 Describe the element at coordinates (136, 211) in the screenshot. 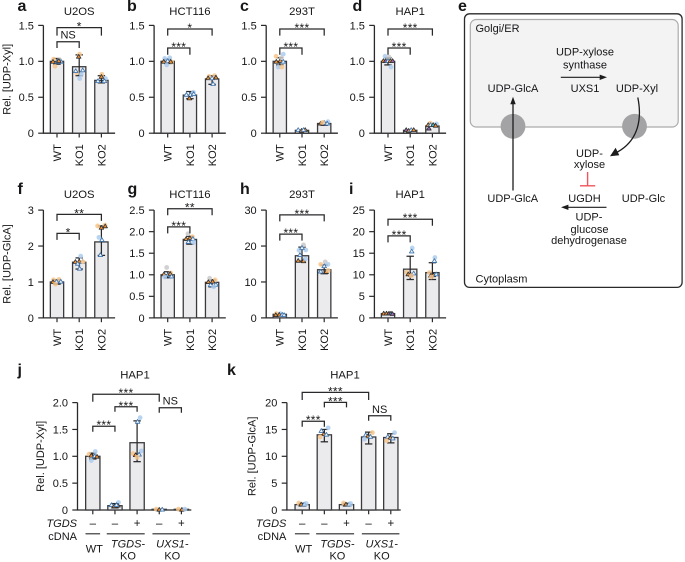

I see `svg-text: 2.5` at that location.